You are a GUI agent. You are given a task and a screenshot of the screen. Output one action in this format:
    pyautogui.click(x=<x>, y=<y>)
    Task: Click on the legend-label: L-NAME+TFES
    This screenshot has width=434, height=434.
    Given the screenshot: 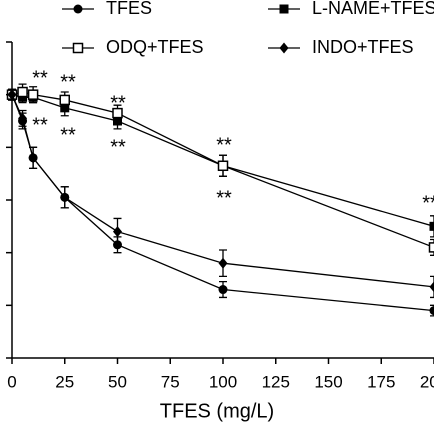 What is the action you would take?
    pyautogui.click(x=373, y=9)
    